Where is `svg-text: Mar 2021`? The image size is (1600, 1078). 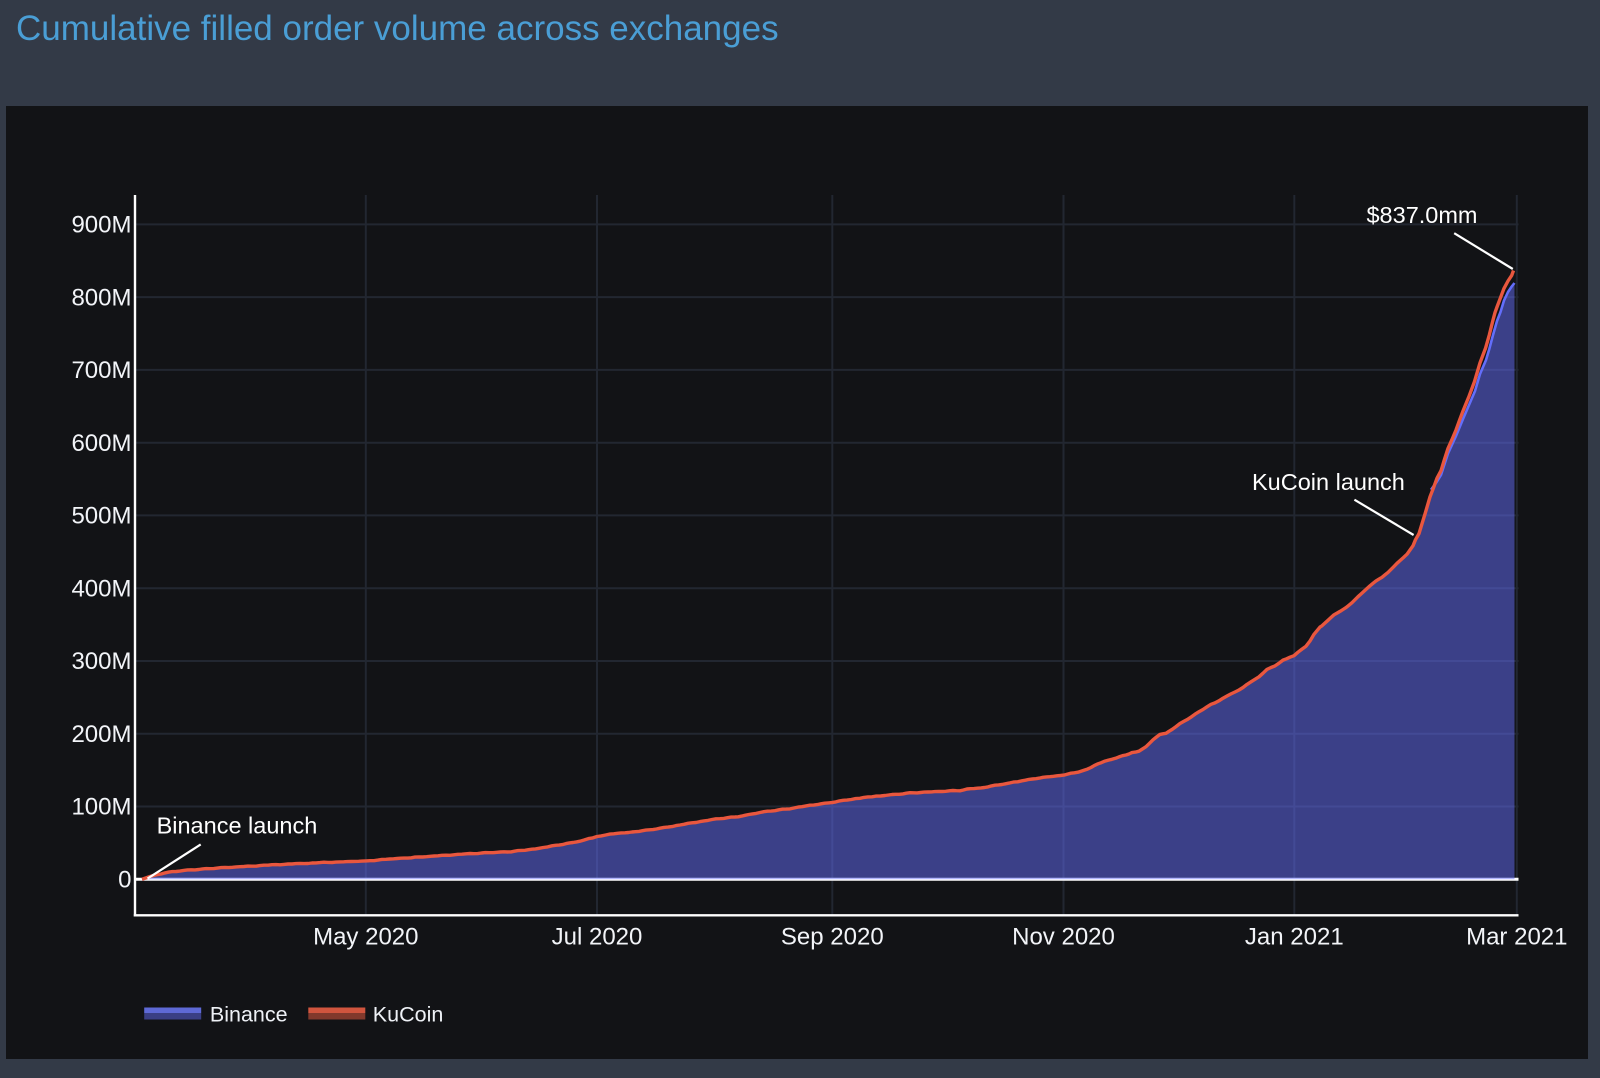 svg-text: Mar 2021 is located at coordinates (1516, 937).